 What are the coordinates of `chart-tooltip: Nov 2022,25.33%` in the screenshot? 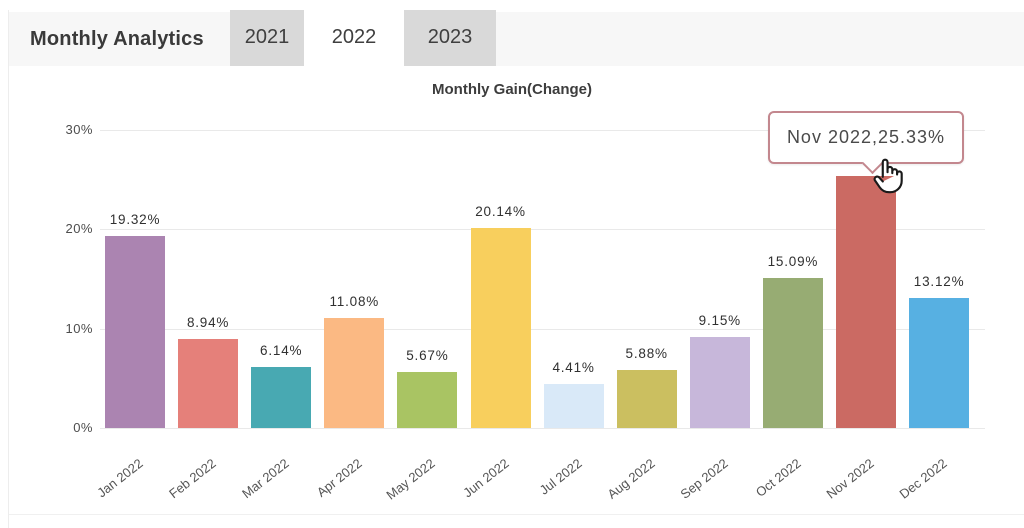 It's located at (866, 143).